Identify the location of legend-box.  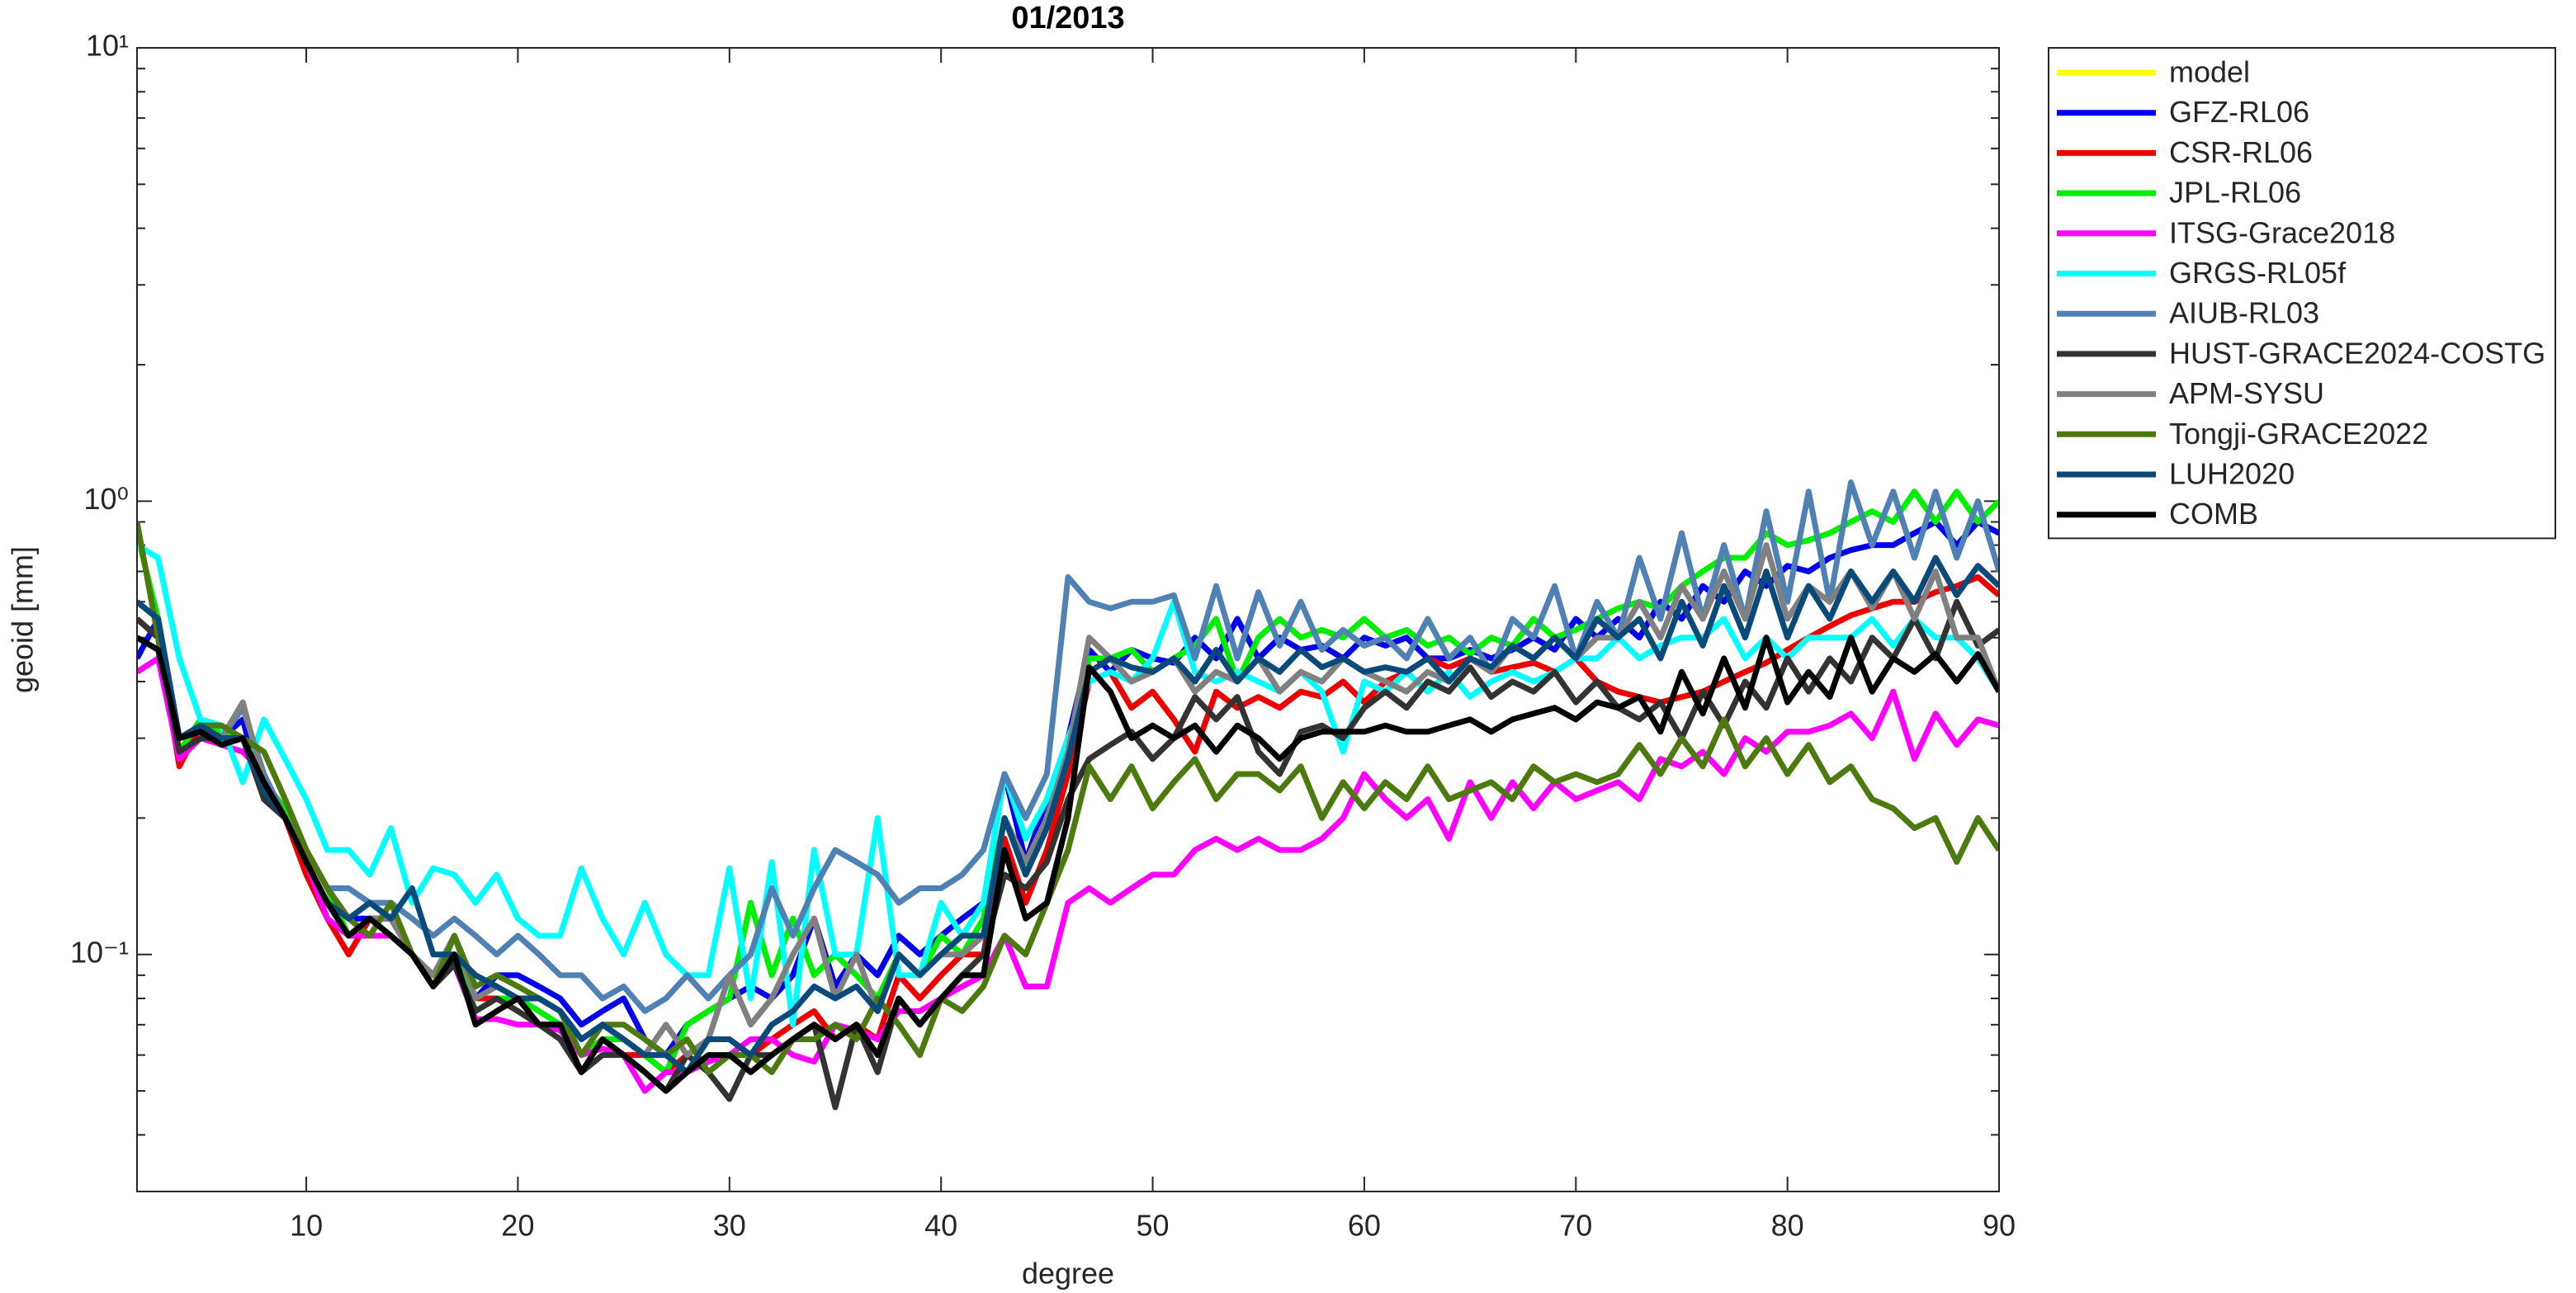
(2302, 293).